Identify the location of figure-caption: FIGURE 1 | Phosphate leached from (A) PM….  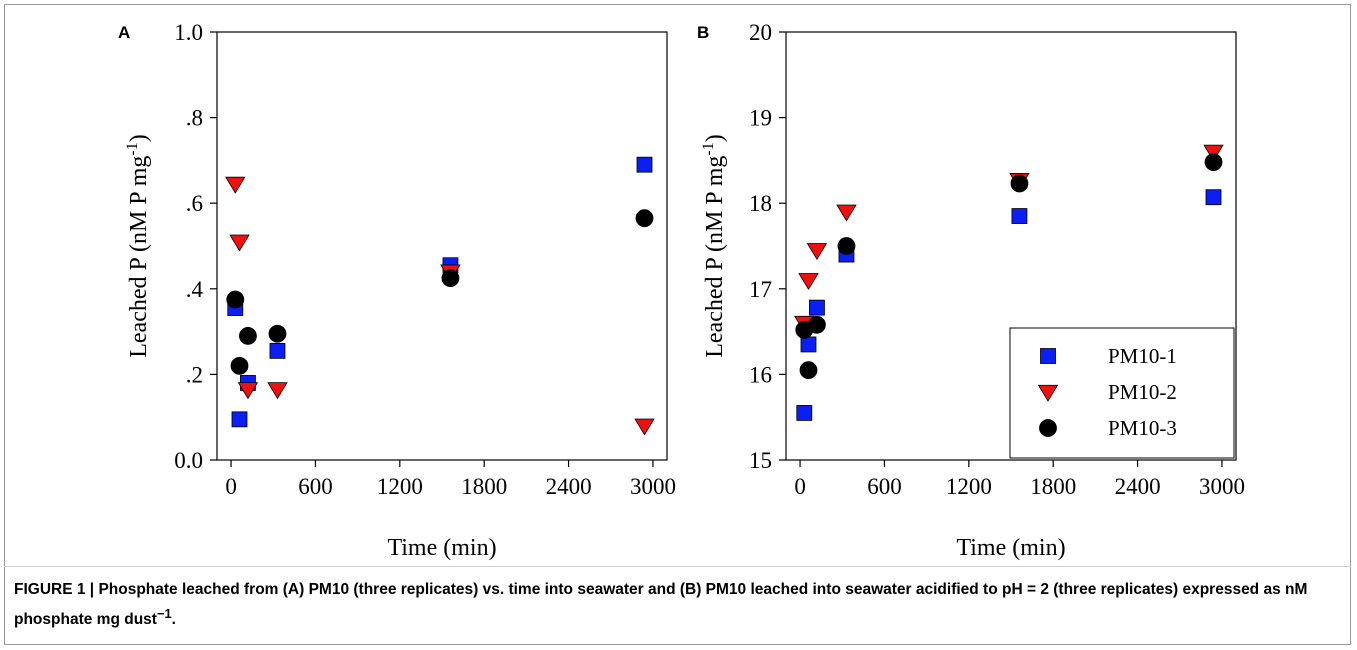
(676, 605).